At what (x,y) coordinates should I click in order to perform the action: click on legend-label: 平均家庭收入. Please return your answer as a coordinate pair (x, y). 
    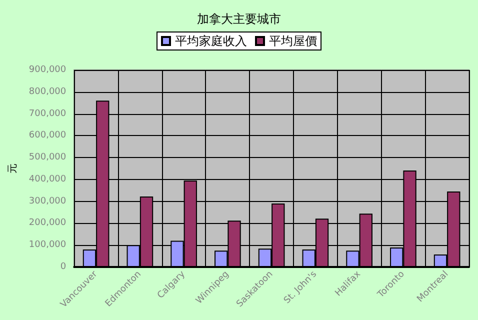
    Looking at the image, I should click on (211, 41).